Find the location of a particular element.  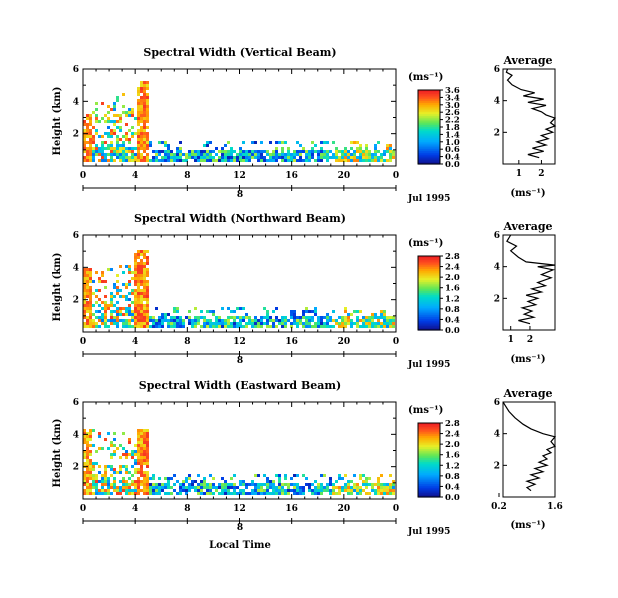

x-tick-label: 0 is located at coordinates (83, 342).